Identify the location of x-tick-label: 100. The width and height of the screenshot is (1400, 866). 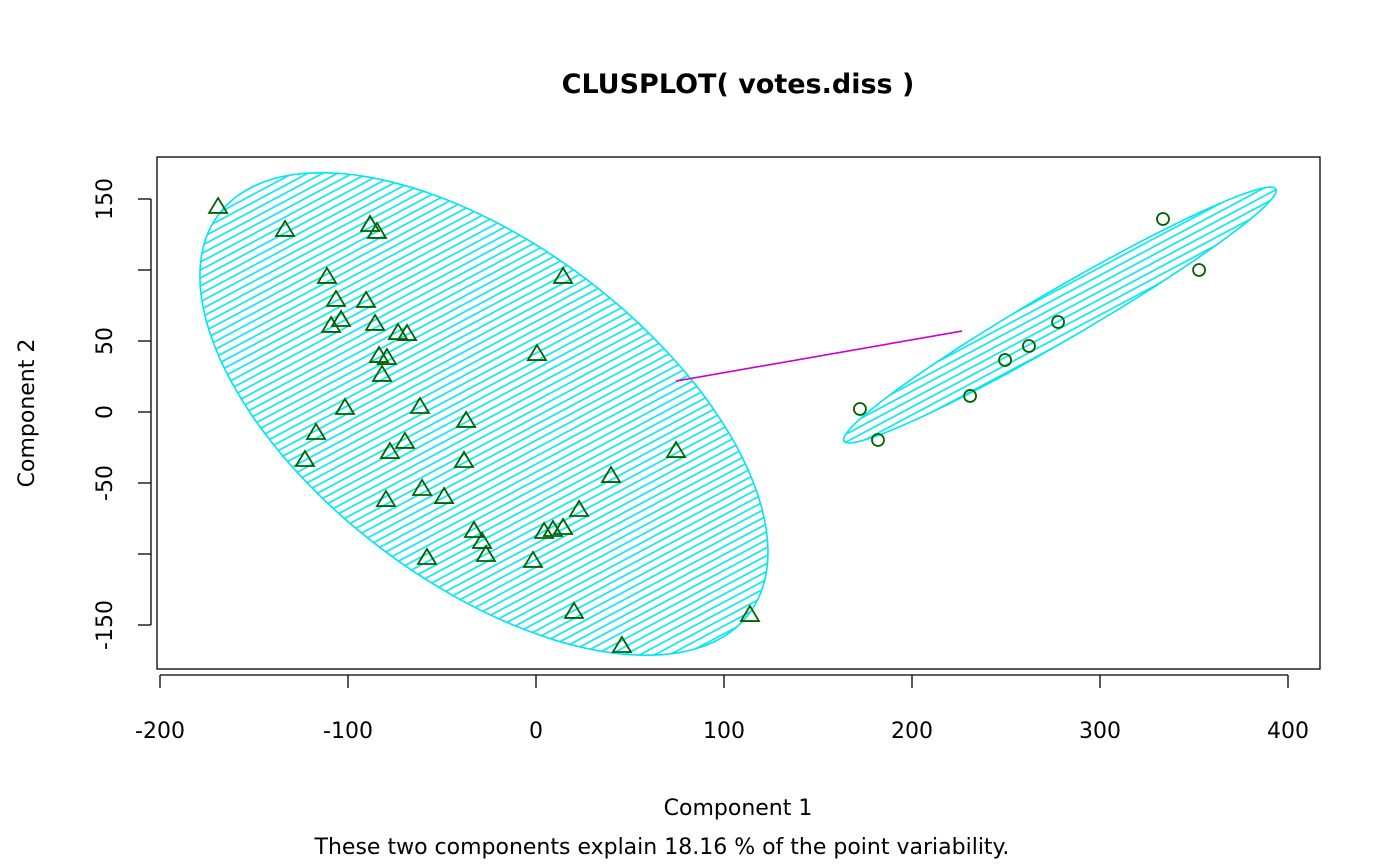
(724, 731).